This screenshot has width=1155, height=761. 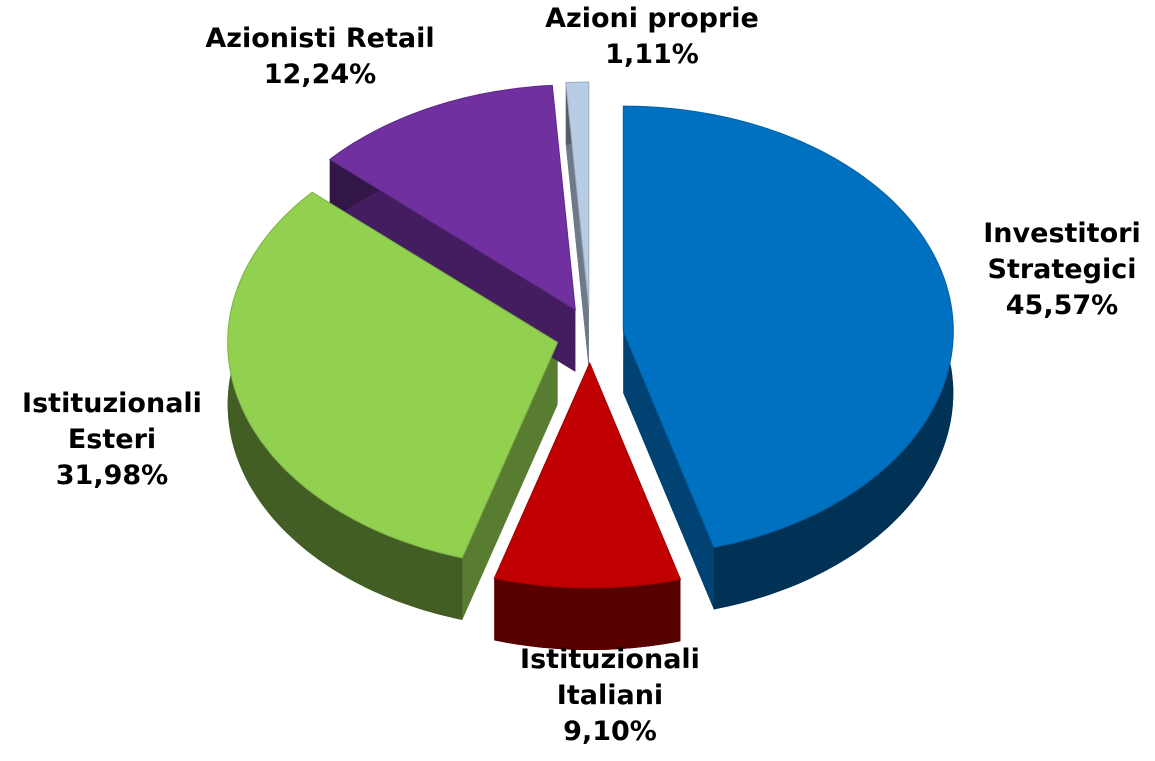 What do you see at coordinates (610, 731) in the screenshot?
I see `value-label: 9,10%` at bounding box center [610, 731].